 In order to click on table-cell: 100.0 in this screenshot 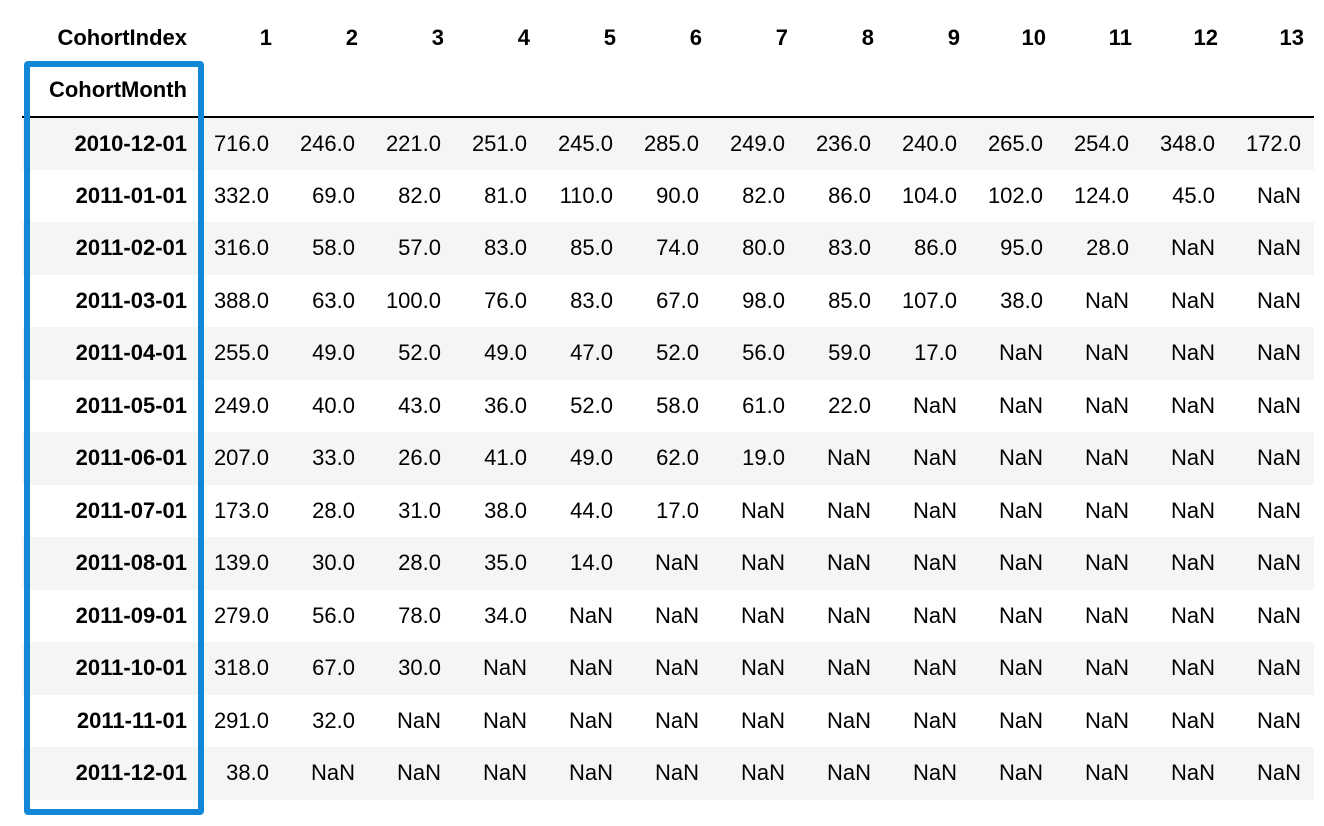, I will do `click(413, 300)`.